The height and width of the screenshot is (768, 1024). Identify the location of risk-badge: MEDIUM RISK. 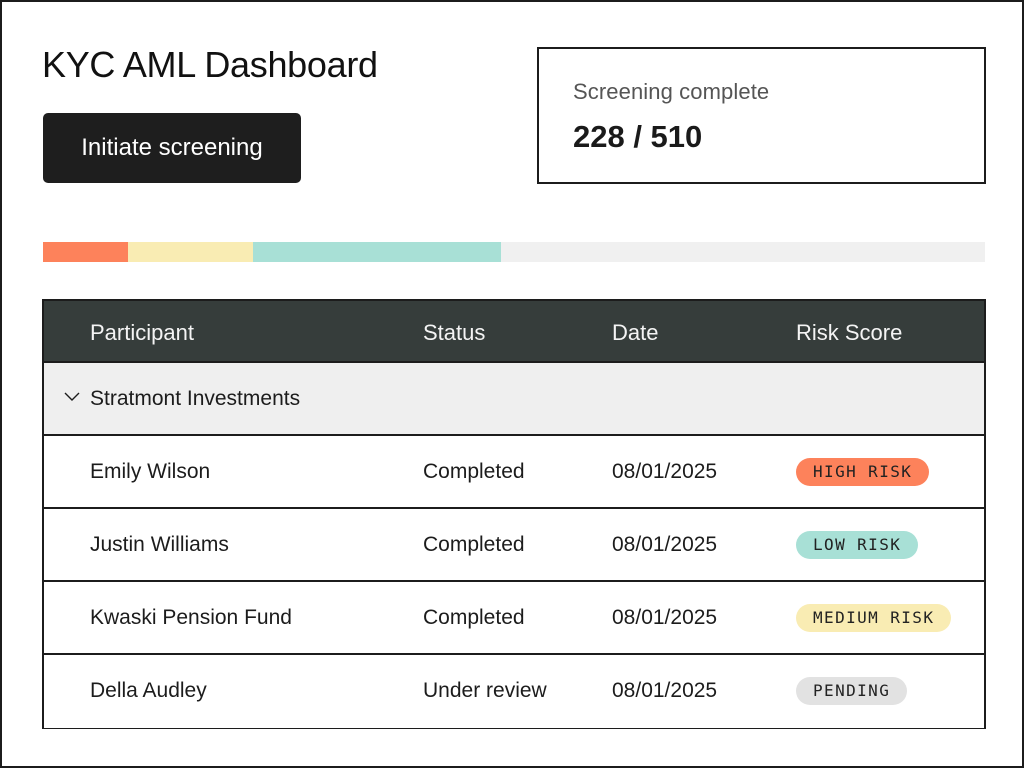
(874, 618).